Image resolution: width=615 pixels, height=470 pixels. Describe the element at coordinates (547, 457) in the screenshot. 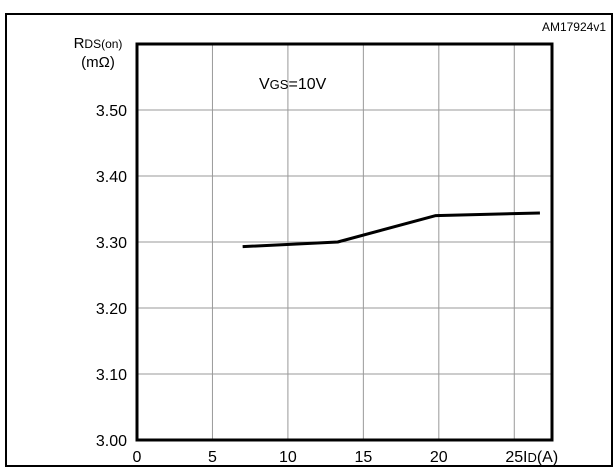

I see `x-axis-label-unit: (A)` at that location.